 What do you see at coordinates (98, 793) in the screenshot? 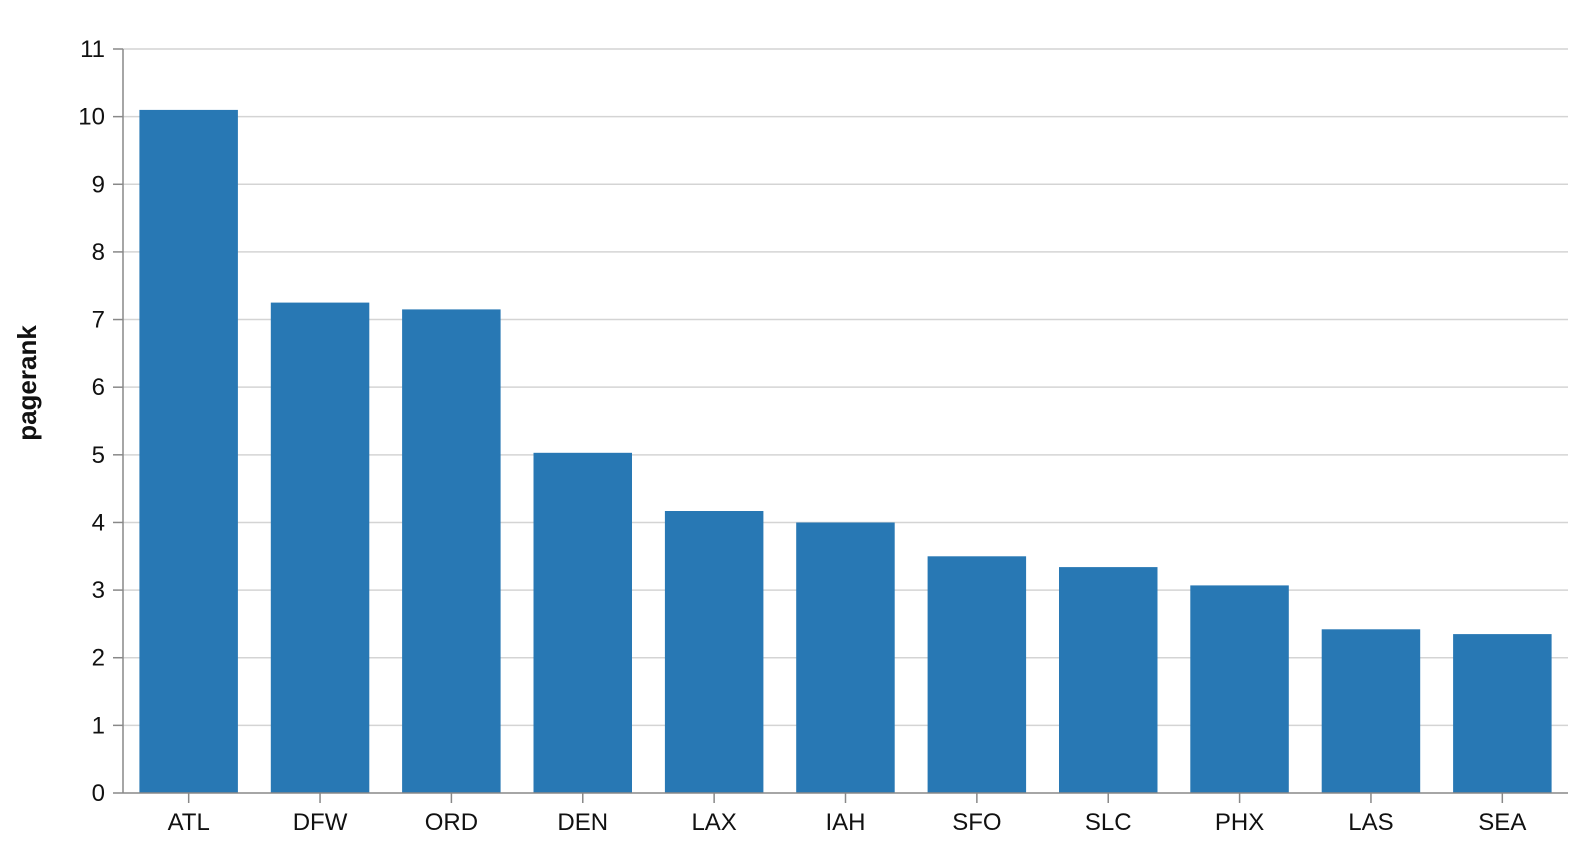
I see `y-tick-label: 0` at bounding box center [98, 793].